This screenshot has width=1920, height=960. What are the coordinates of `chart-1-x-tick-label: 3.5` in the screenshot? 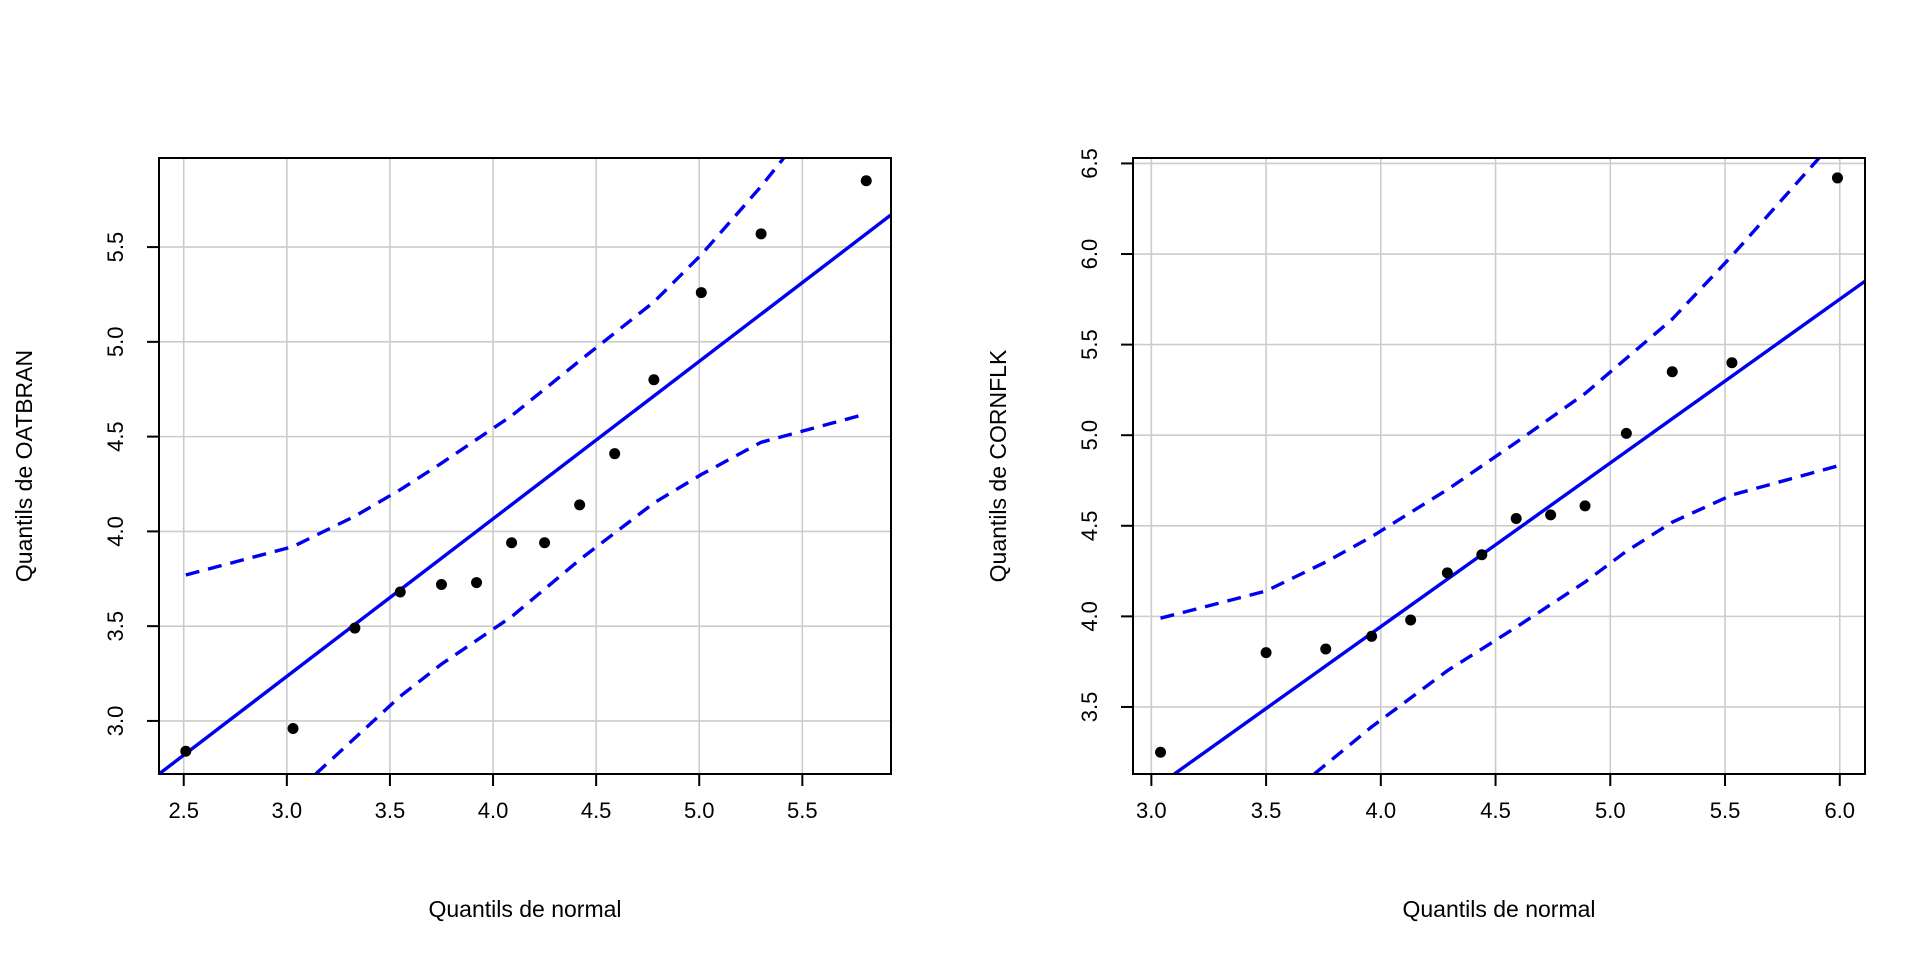 It's located at (390, 810).